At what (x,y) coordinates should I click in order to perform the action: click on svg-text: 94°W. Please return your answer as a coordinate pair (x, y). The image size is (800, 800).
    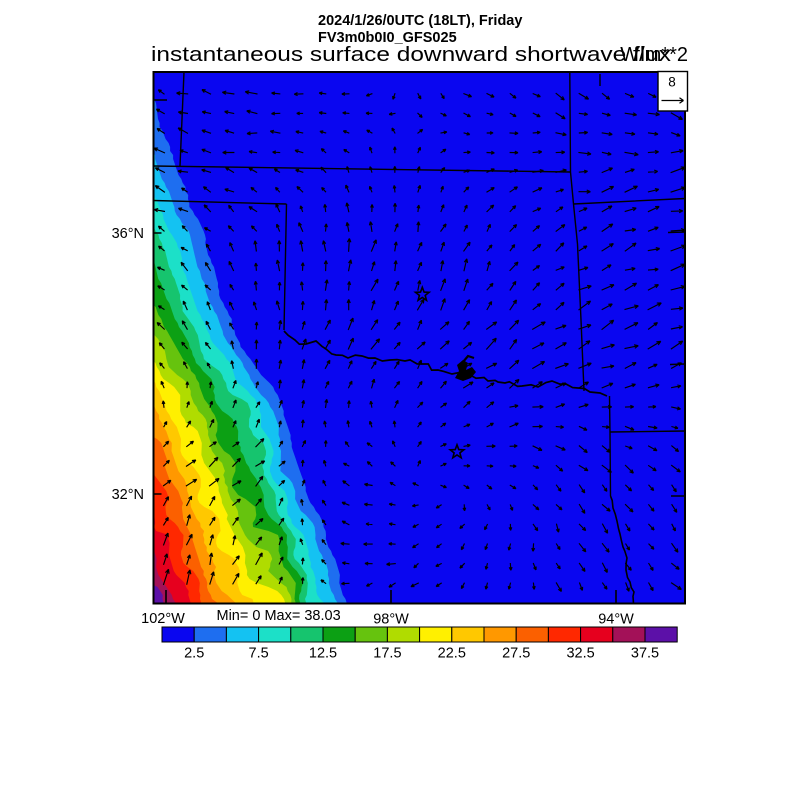
    Looking at the image, I should click on (616, 620).